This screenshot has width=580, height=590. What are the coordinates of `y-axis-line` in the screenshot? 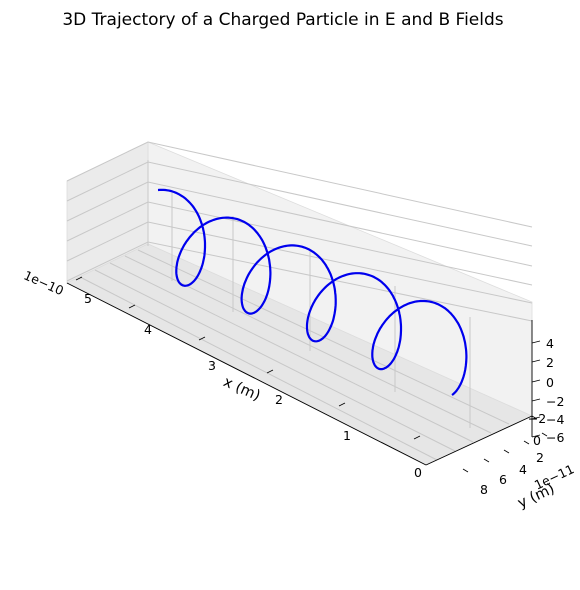 It's located at (479, 440).